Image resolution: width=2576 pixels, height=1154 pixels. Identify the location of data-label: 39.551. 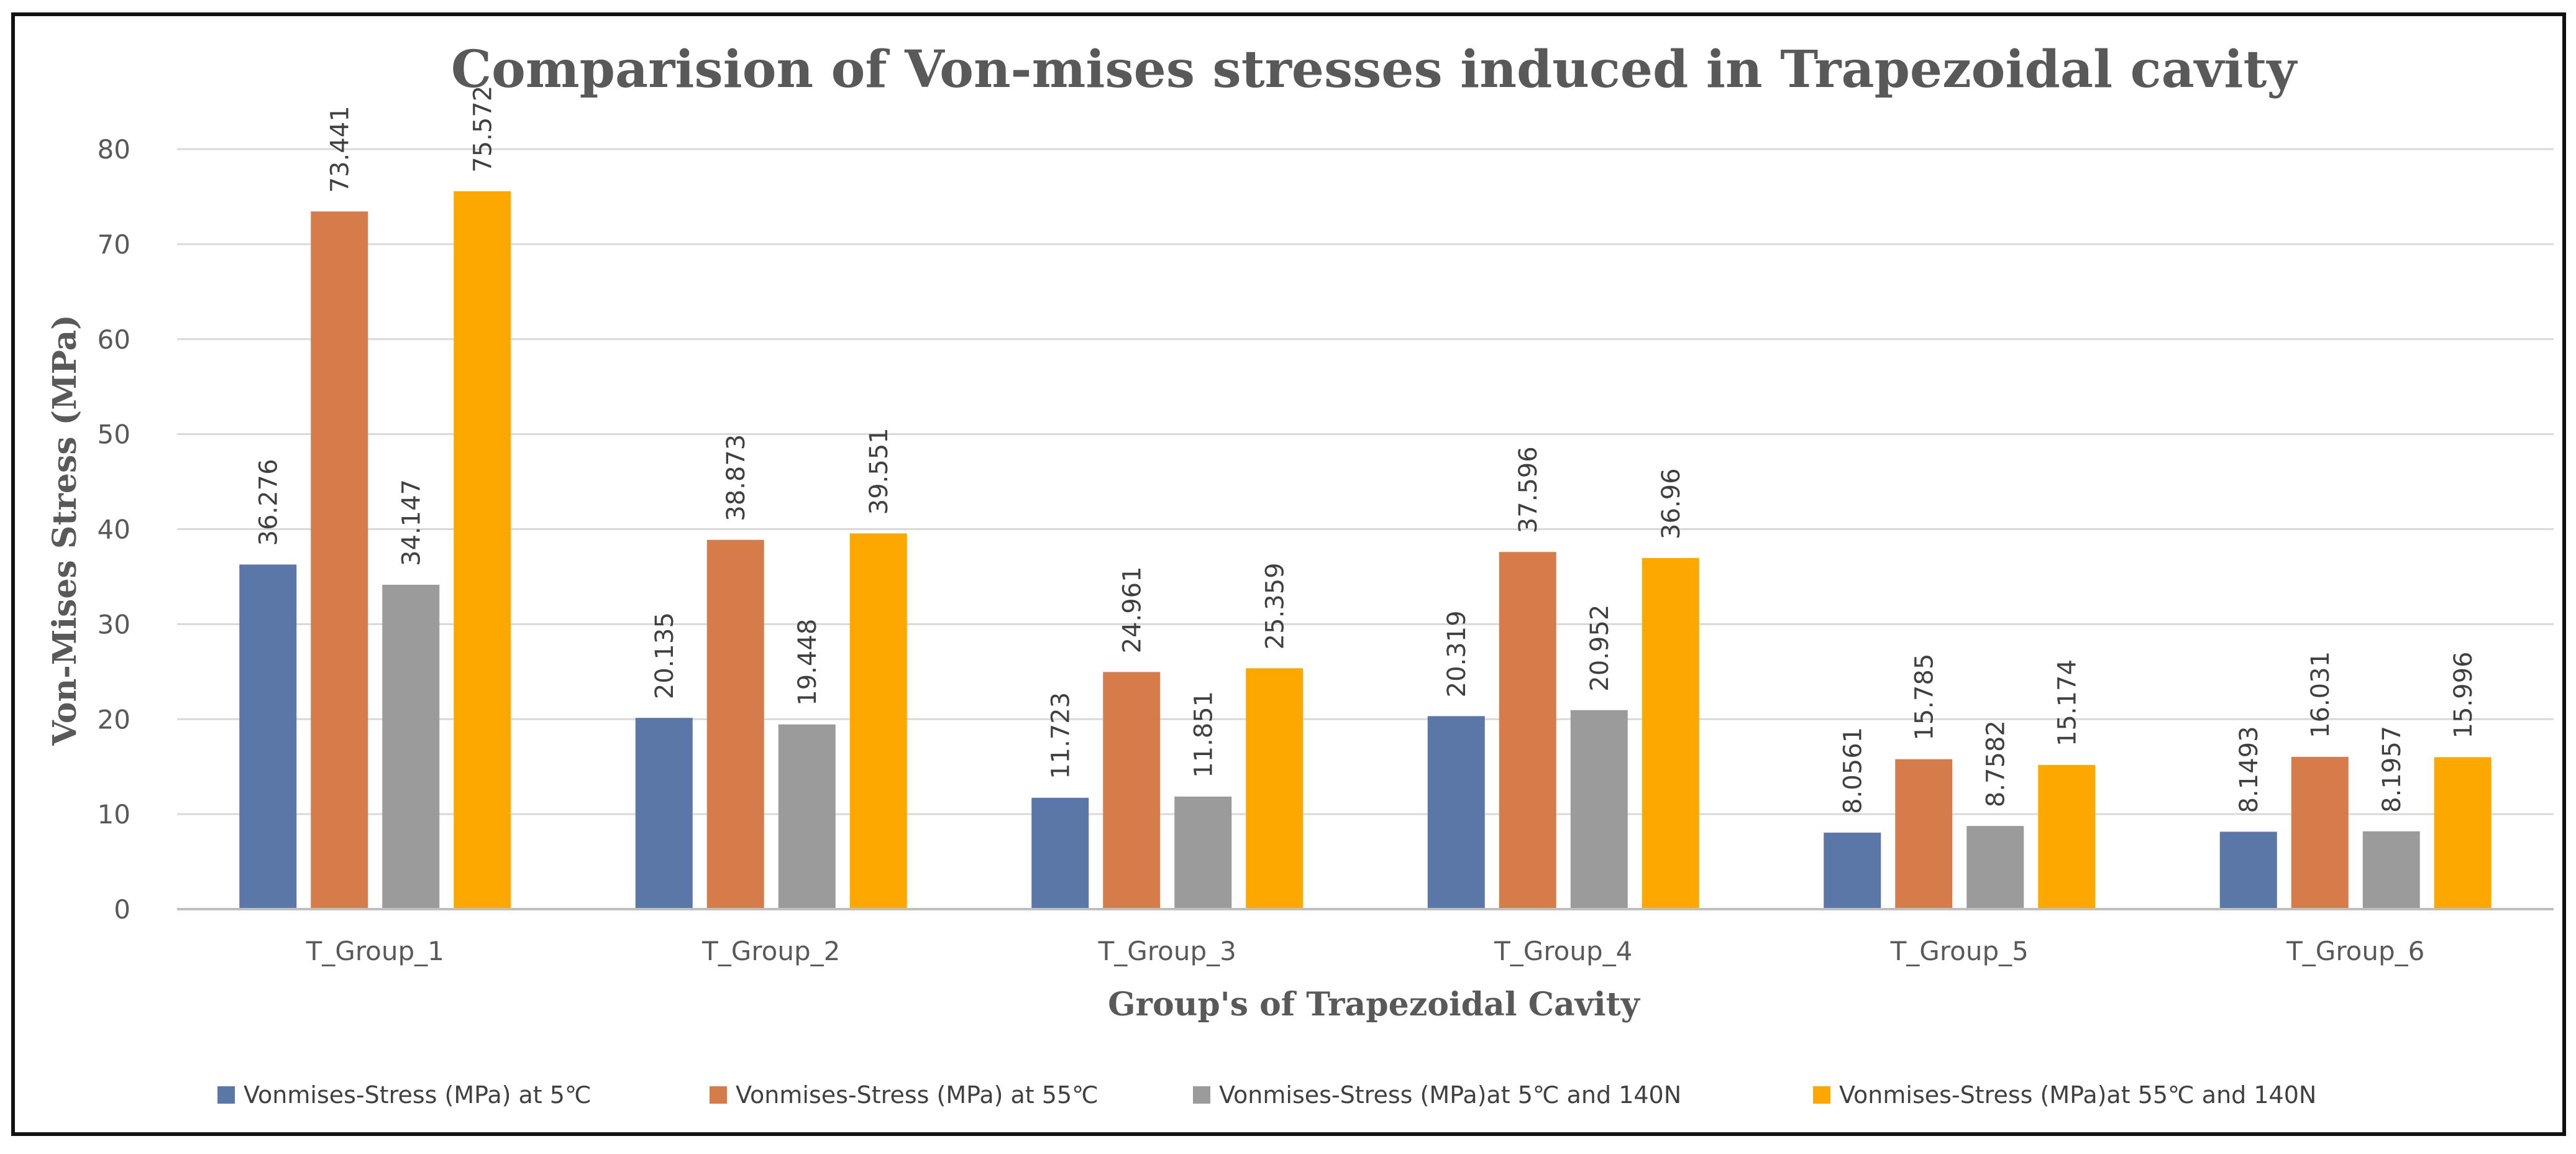
(879, 471).